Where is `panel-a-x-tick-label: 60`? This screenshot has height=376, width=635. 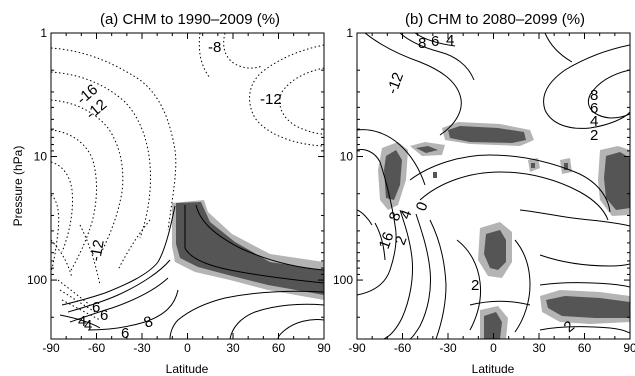
panel-a-x-tick-label: 60 is located at coordinates (279, 348).